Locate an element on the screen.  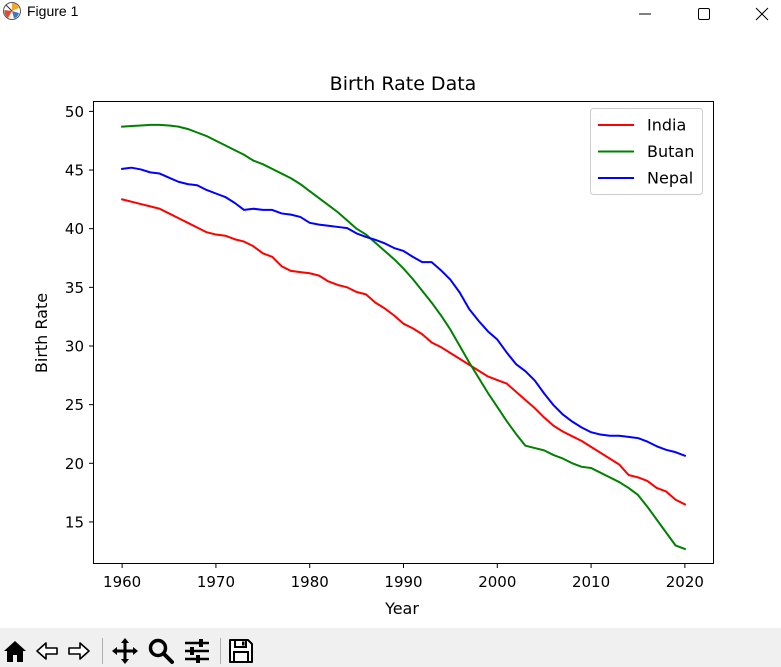
zoom-icon is located at coordinates (161, 651).